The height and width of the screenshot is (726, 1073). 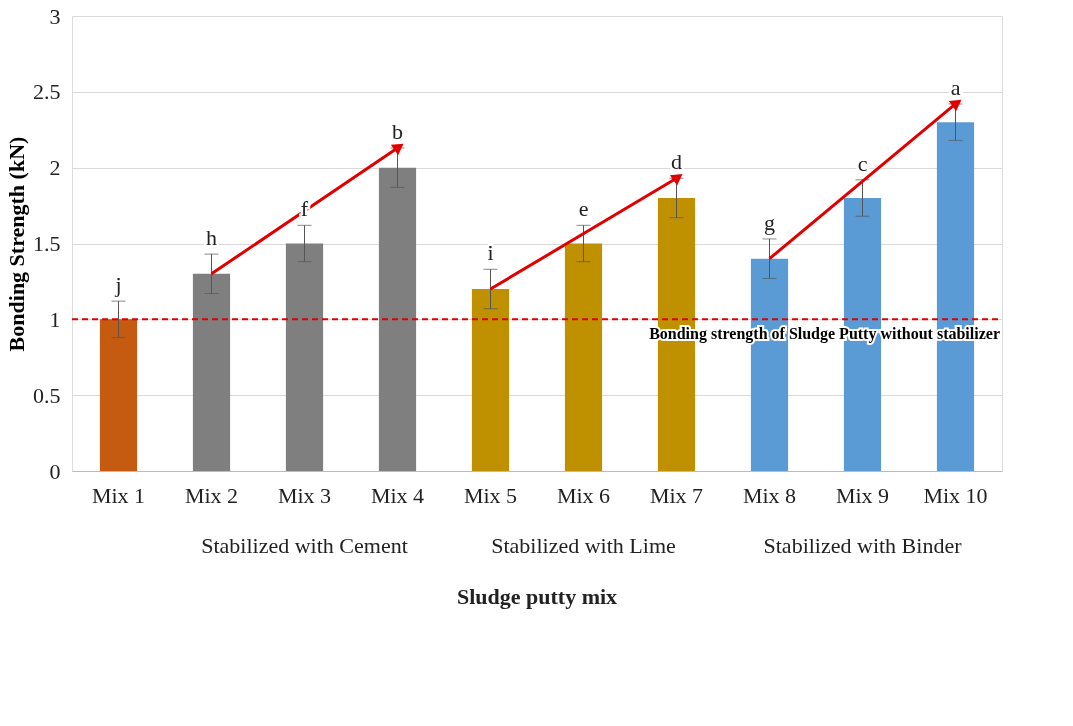 I want to click on text: Stabilized with Cement, so click(x=304, y=545).